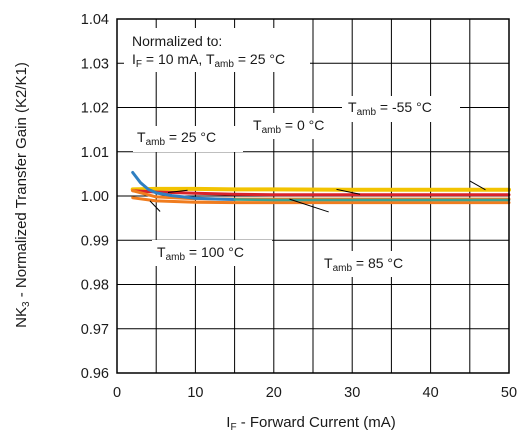  Describe the element at coordinates (95, 153) in the screenshot. I see `y-tick-label: 1.01` at that location.